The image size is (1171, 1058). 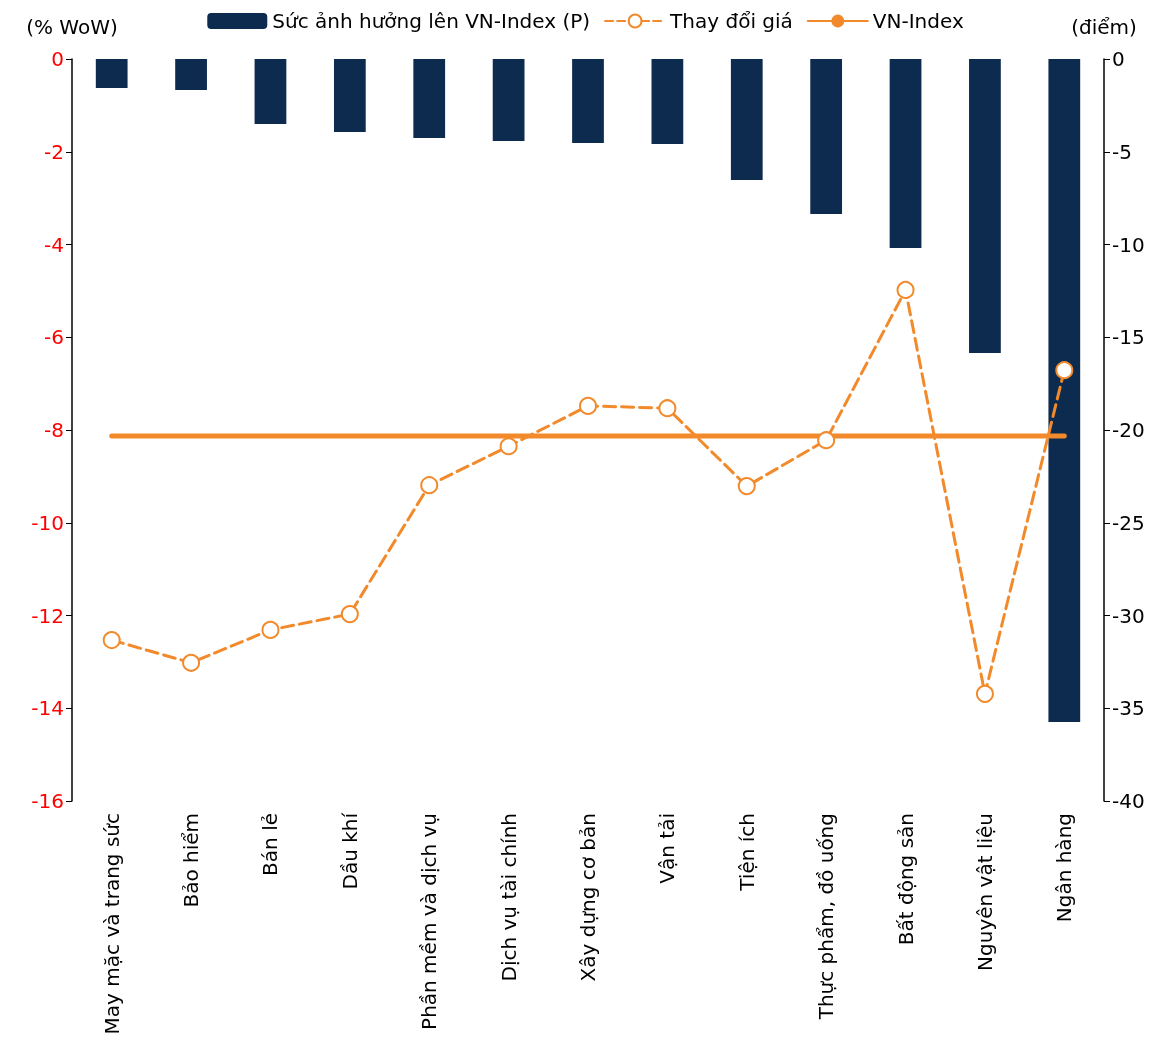 What do you see at coordinates (47, 801) in the screenshot?
I see `y-tick-label: -16` at bounding box center [47, 801].